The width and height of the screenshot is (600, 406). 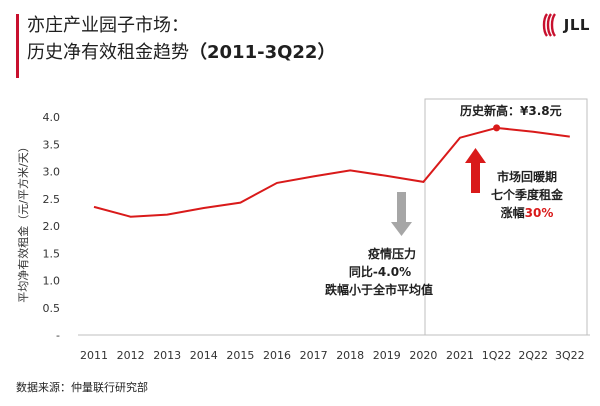 I want to click on x-tick-label: 2014, so click(x=204, y=355).